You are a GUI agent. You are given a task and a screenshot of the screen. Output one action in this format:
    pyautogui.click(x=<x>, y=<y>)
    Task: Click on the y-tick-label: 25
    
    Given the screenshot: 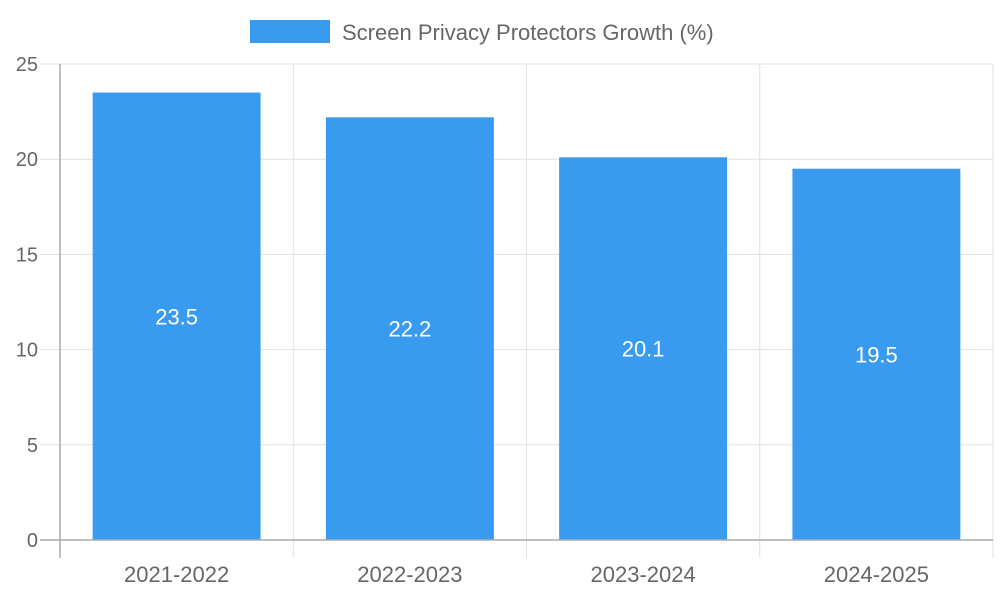 What is the action you would take?
    pyautogui.click(x=27, y=65)
    